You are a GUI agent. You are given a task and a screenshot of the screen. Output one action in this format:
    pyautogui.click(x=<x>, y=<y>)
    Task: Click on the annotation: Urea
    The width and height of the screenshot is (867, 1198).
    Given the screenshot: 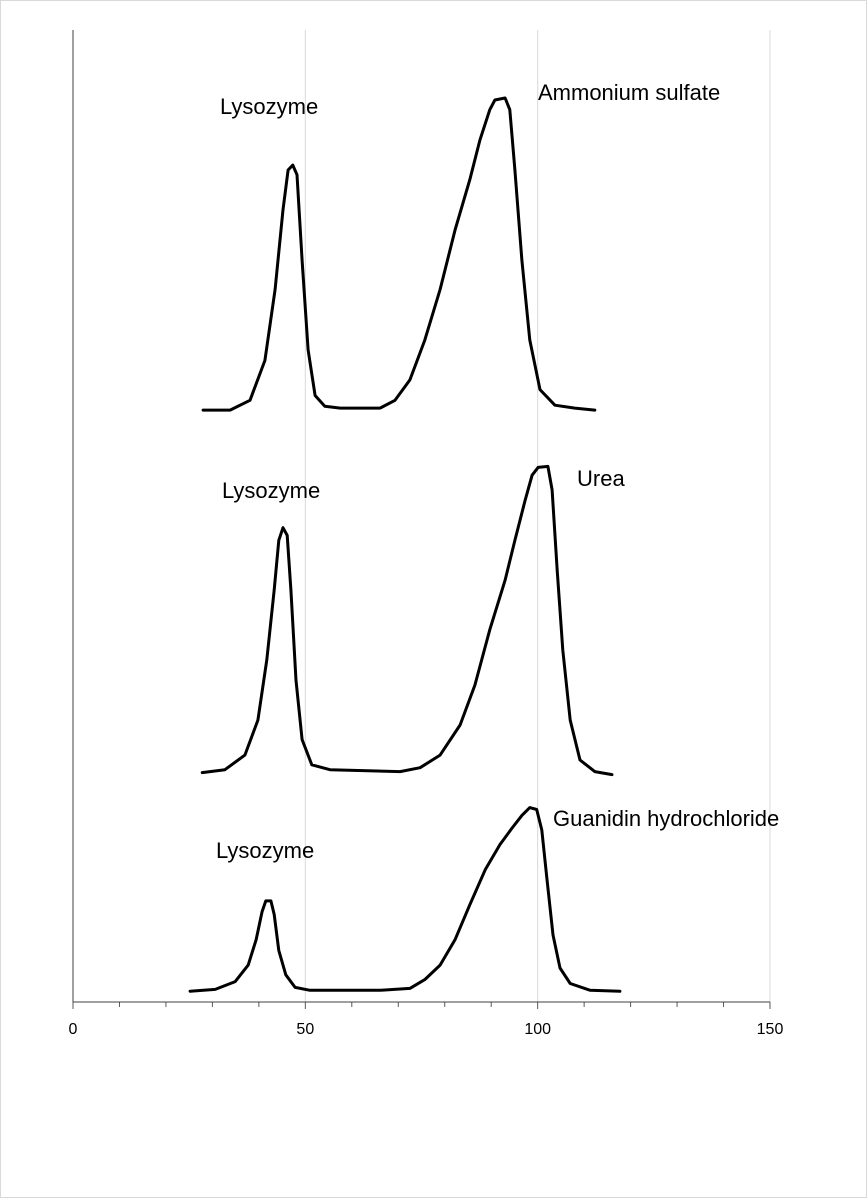 What is the action you would take?
    pyautogui.click(x=601, y=478)
    